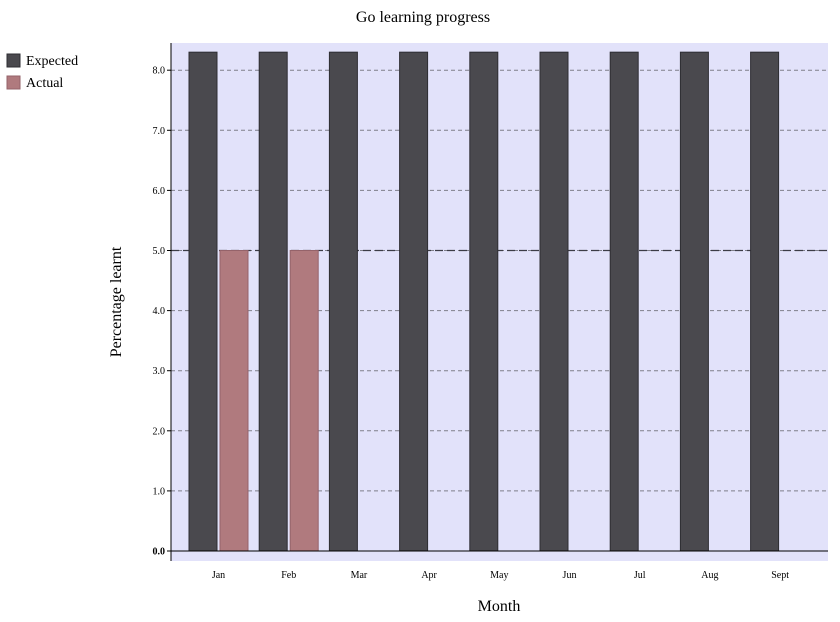 This screenshot has width=840, height=622. I want to click on legend-label-expected: Expected, so click(52, 61).